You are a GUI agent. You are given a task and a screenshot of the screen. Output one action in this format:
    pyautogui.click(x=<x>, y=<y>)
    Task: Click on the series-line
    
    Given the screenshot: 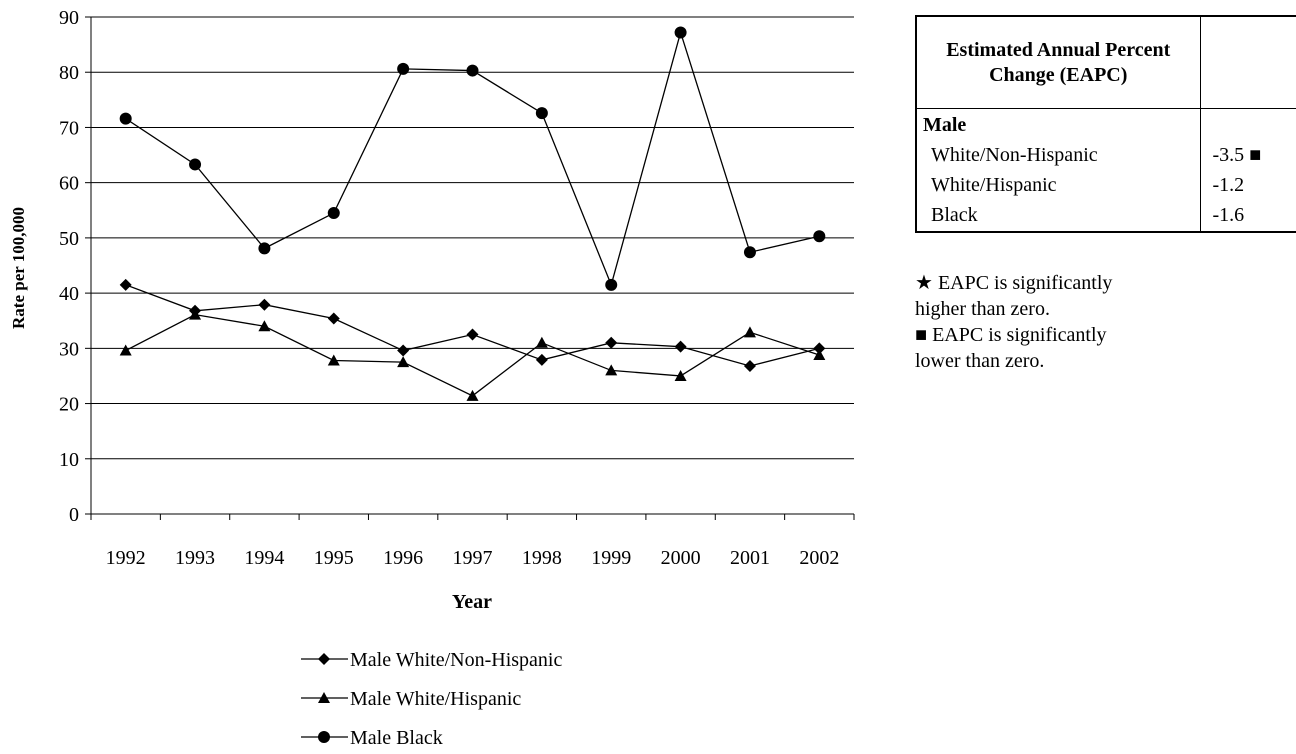 What is the action you would take?
    pyautogui.click(x=472, y=355)
    